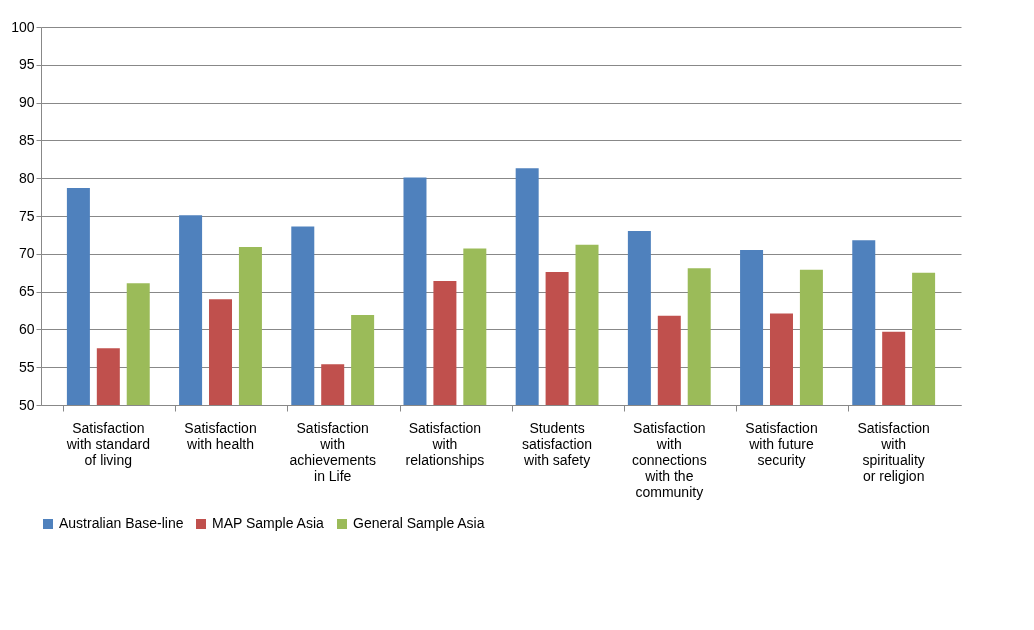 This screenshot has height=630, width=1034. I want to click on x-tick-label: Satisfaction with future security, so click(781, 443).